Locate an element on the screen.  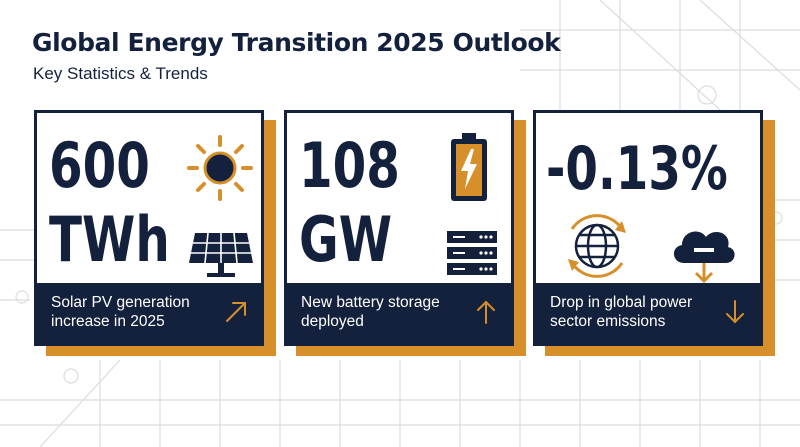
arrow-up-icon is located at coordinates (486, 312).